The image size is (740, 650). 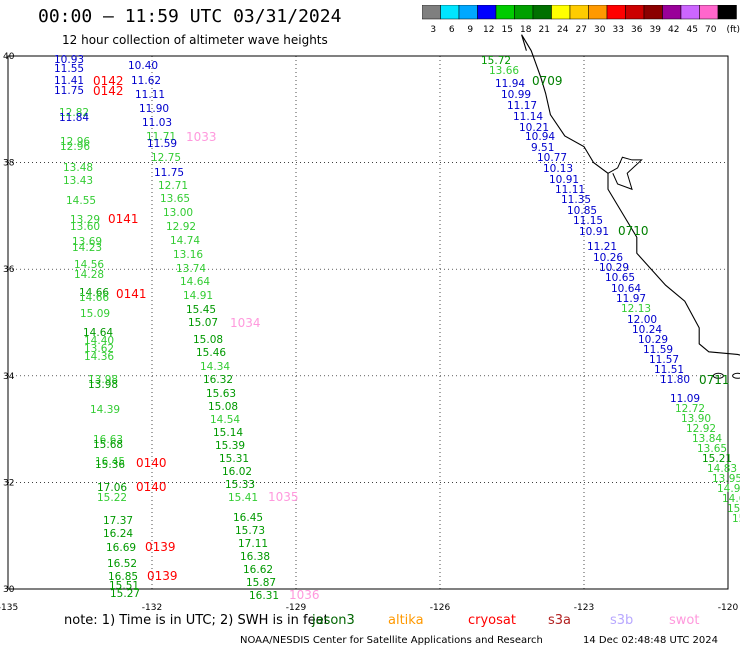 I want to click on wave-height-label: 12.82, so click(x=74, y=113).